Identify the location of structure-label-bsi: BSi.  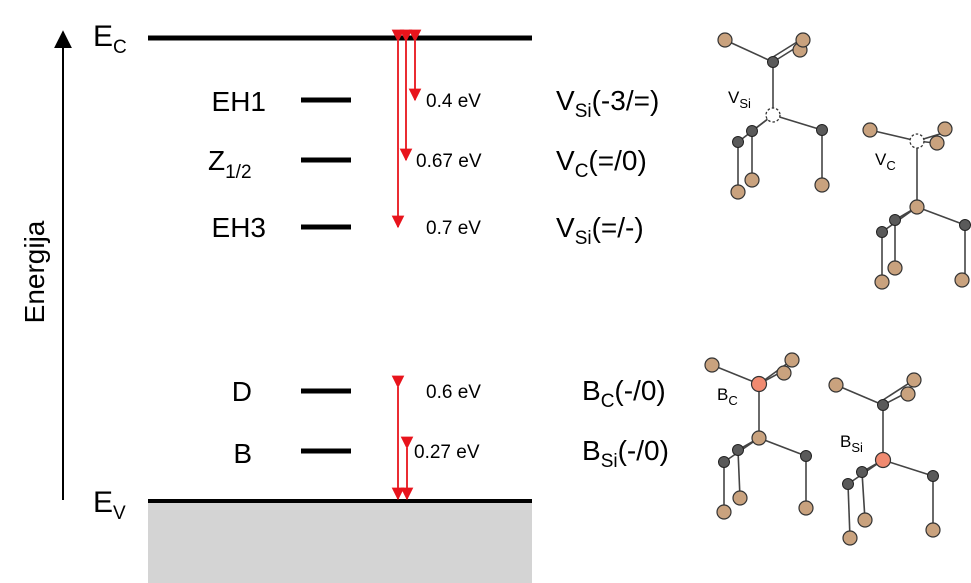
(851, 443).